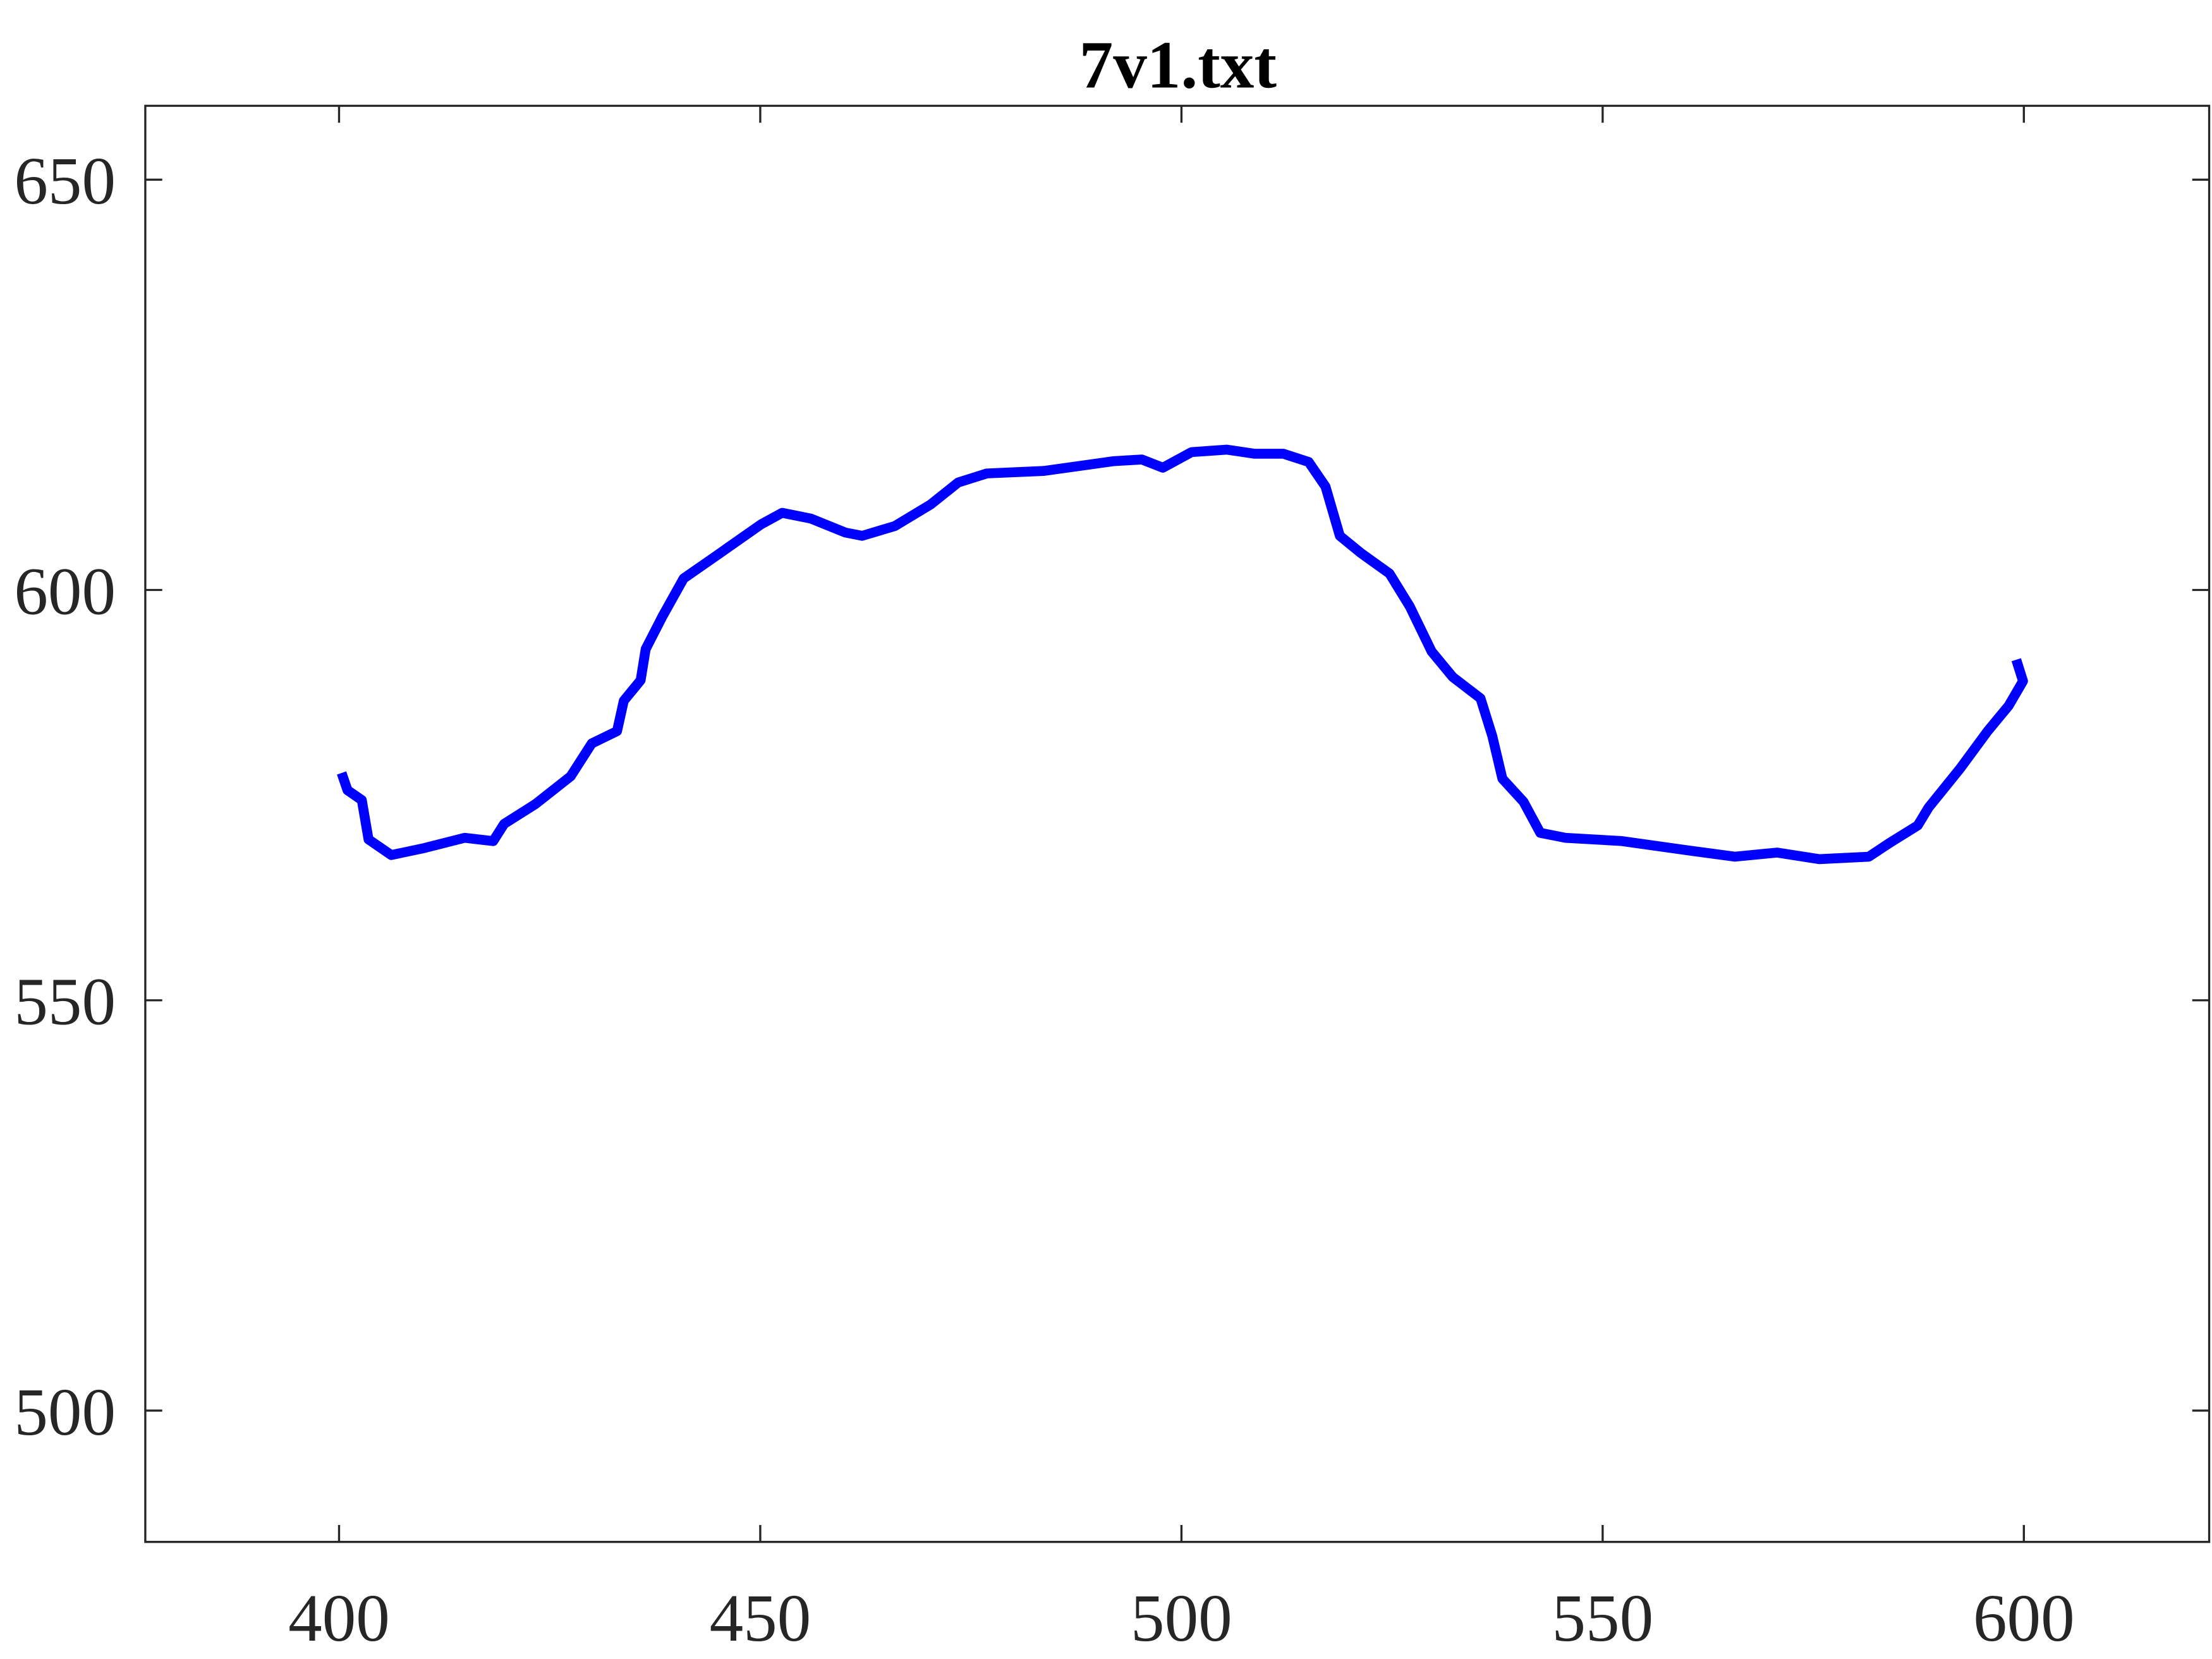  Describe the element at coordinates (65, 181) in the screenshot. I see `y-tick-label: 650` at that location.